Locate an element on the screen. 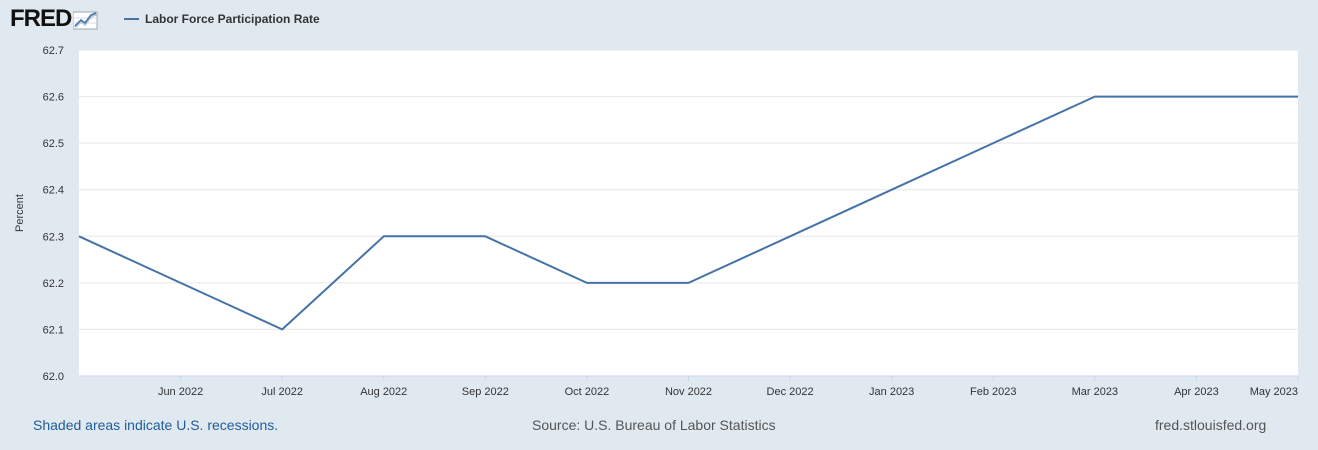  y-tick-label: 62.4 is located at coordinates (53, 191).